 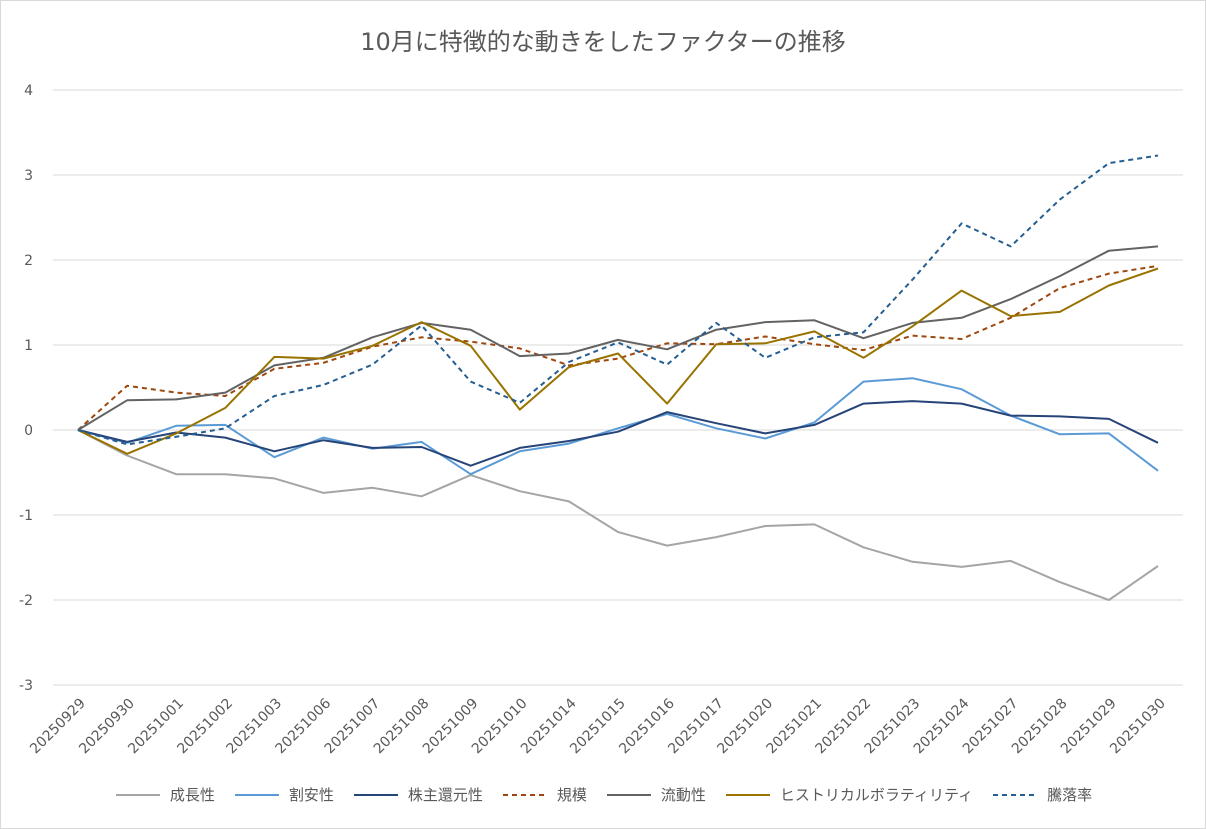 I want to click on legend-item: 成長性, so click(x=164, y=794).